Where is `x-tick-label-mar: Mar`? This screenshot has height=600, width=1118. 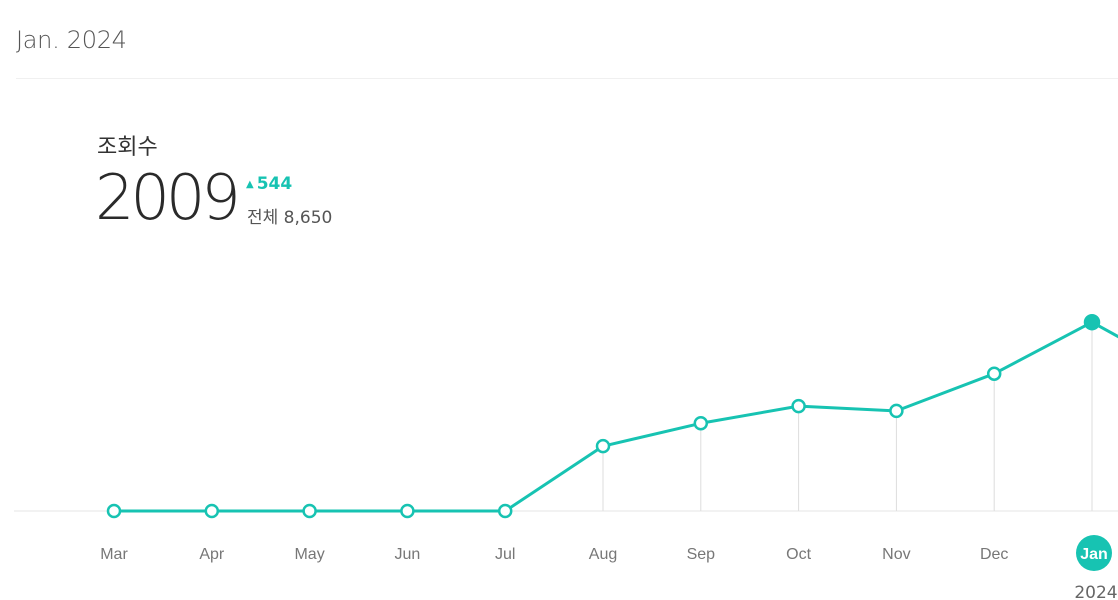
x-tick-label-mar: Mar is located at coordinates (114, 554).